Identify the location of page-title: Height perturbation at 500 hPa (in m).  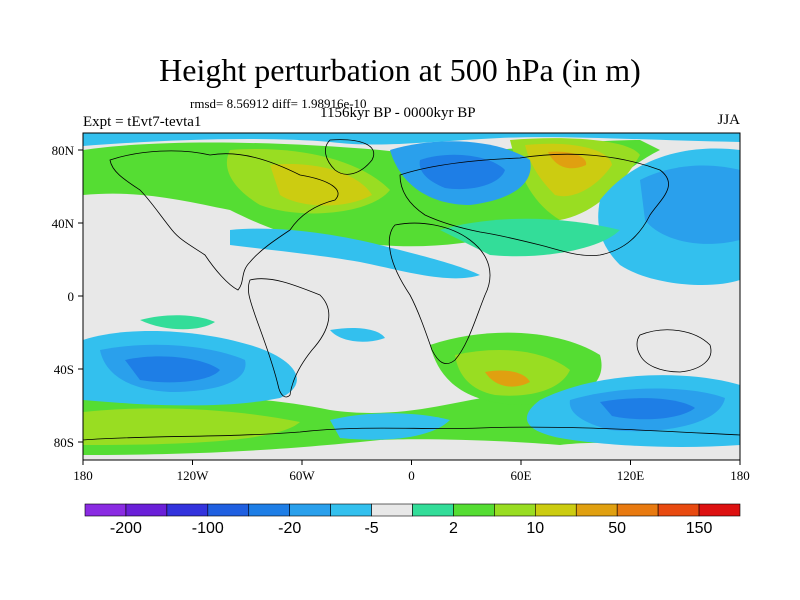
(400, 70).